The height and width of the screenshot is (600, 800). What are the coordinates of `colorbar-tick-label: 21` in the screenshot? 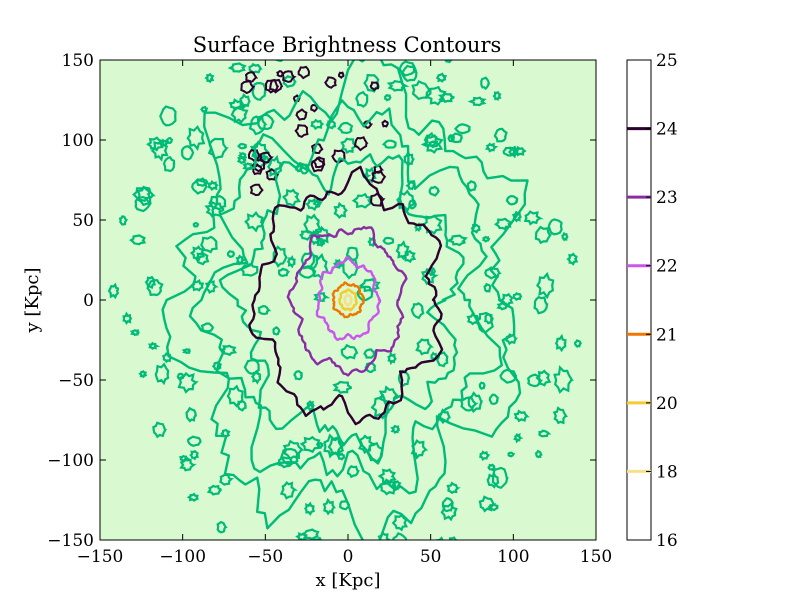 It's located at (667, 335).